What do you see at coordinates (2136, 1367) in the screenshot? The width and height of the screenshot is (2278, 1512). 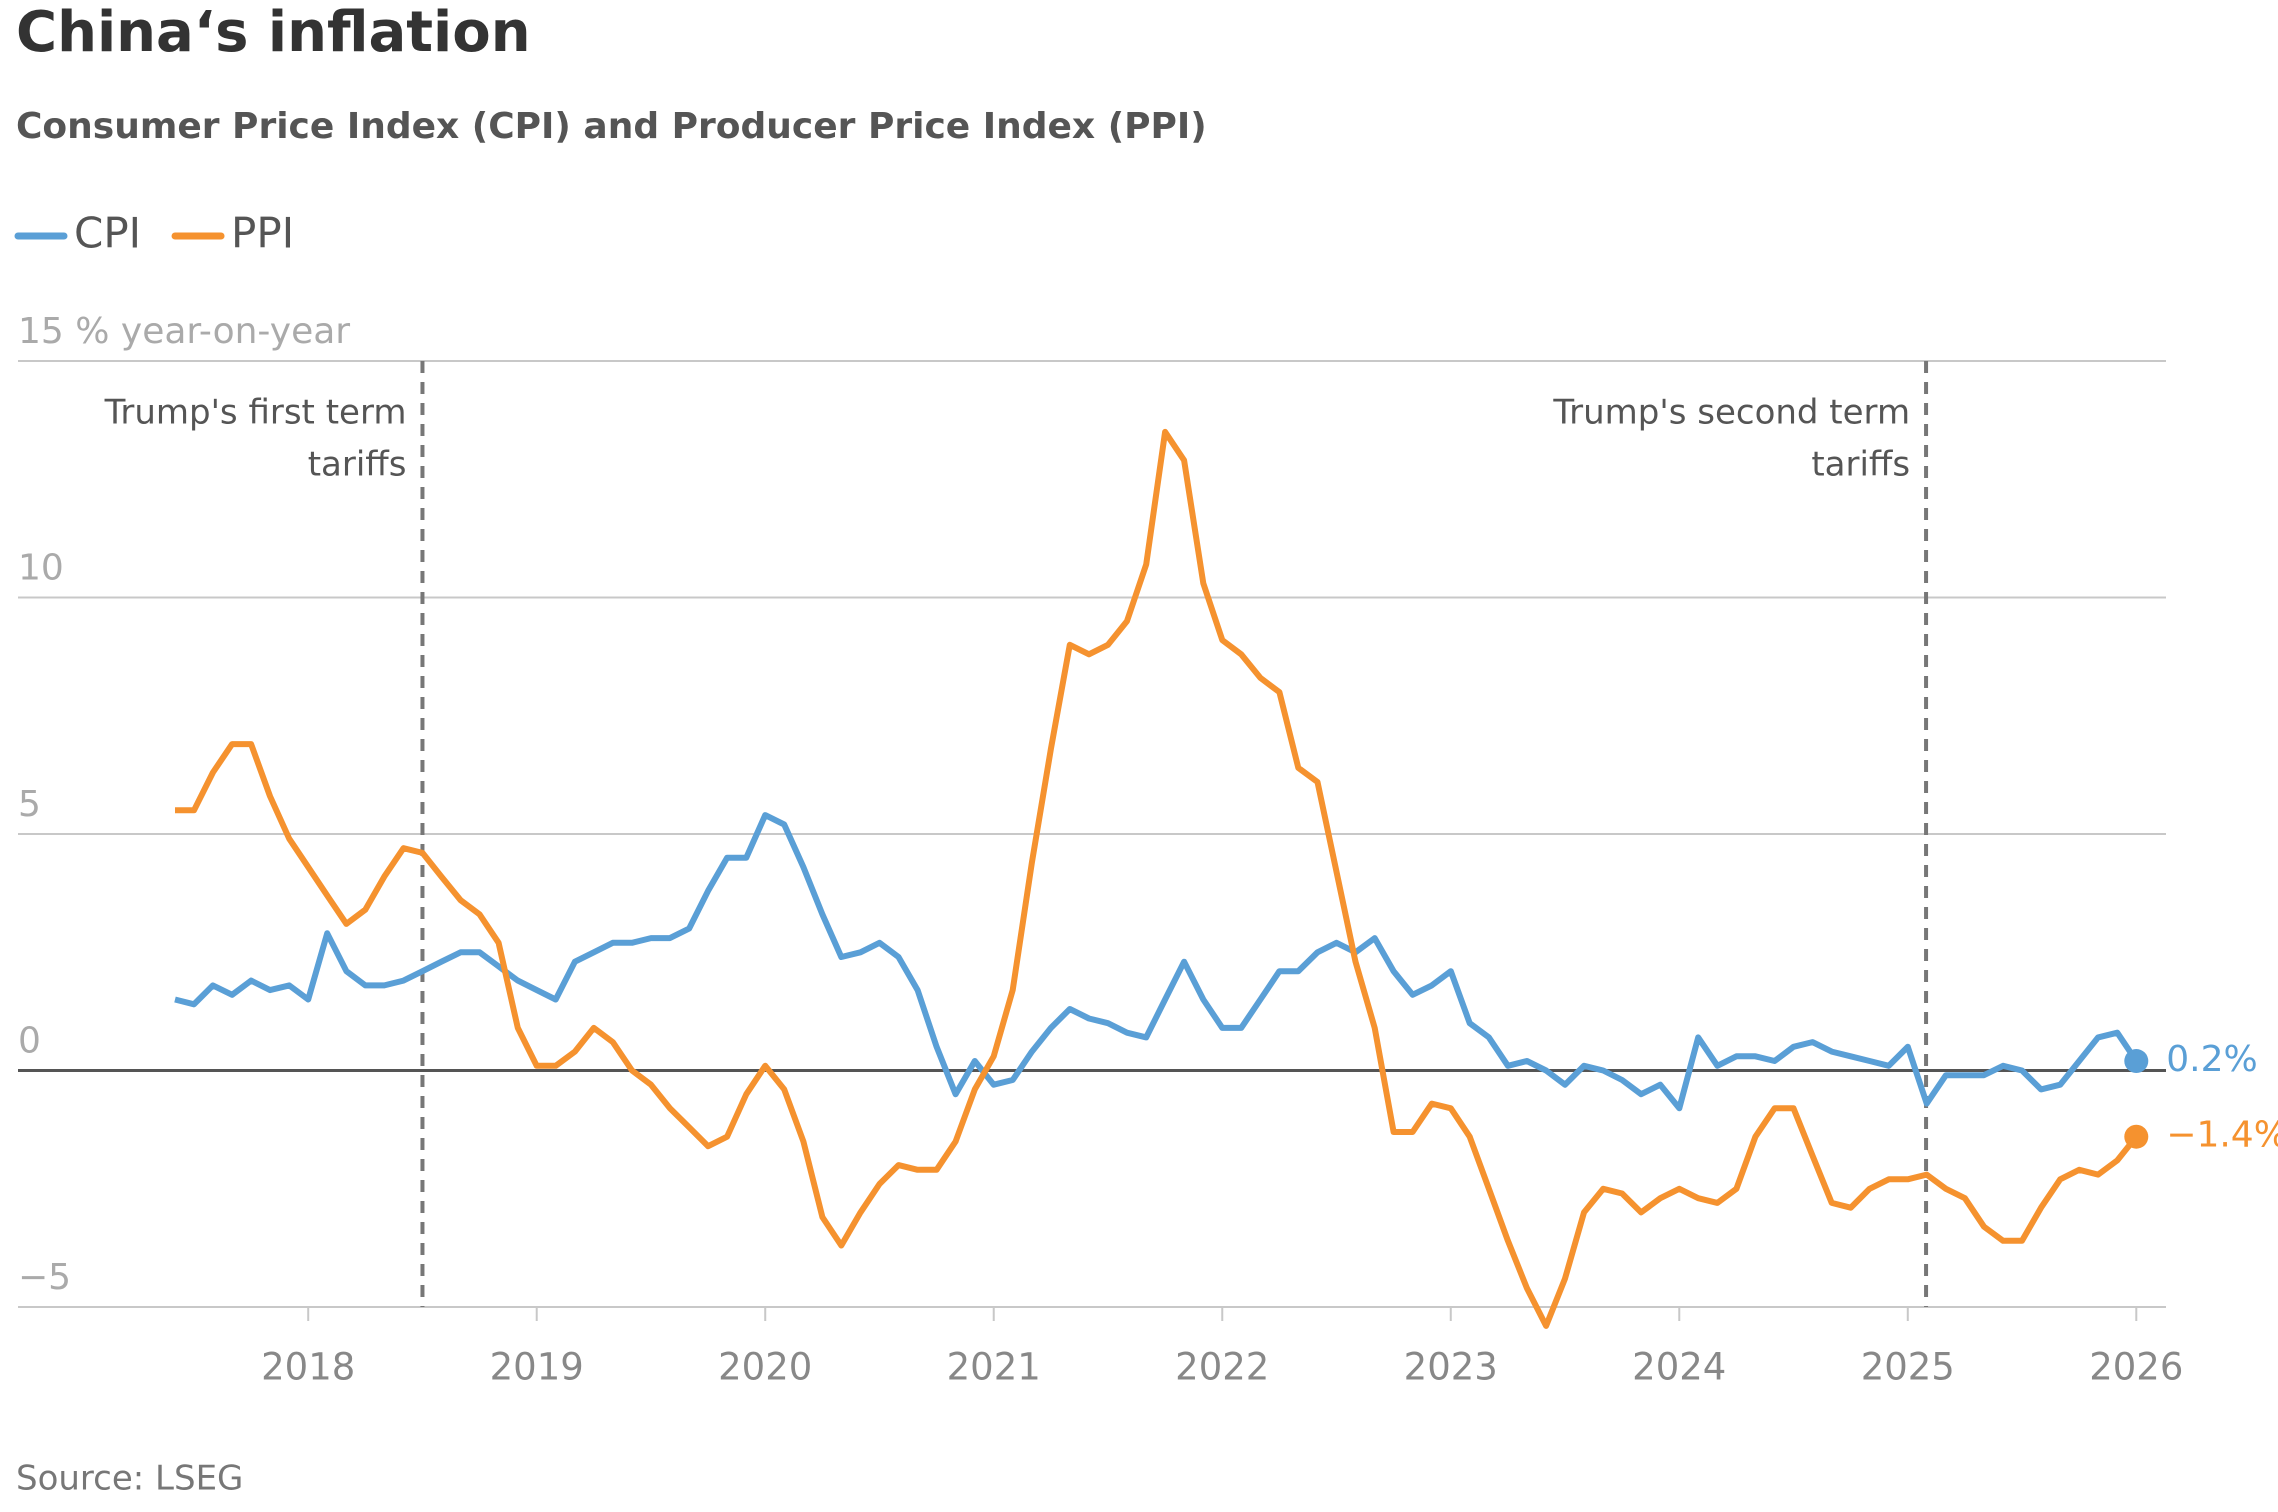 I see `x-tick-label: 2026` at bounding box center [2136, 1367].